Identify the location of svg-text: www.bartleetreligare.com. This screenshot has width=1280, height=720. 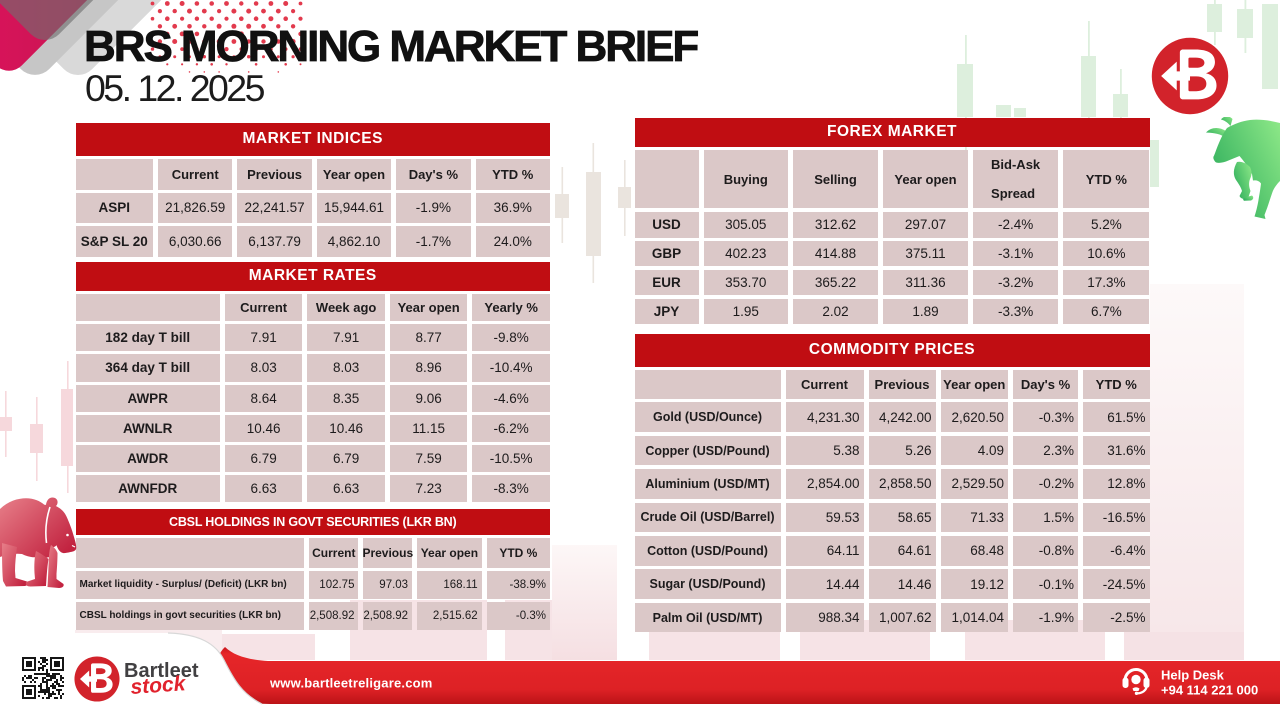
(351, 683).